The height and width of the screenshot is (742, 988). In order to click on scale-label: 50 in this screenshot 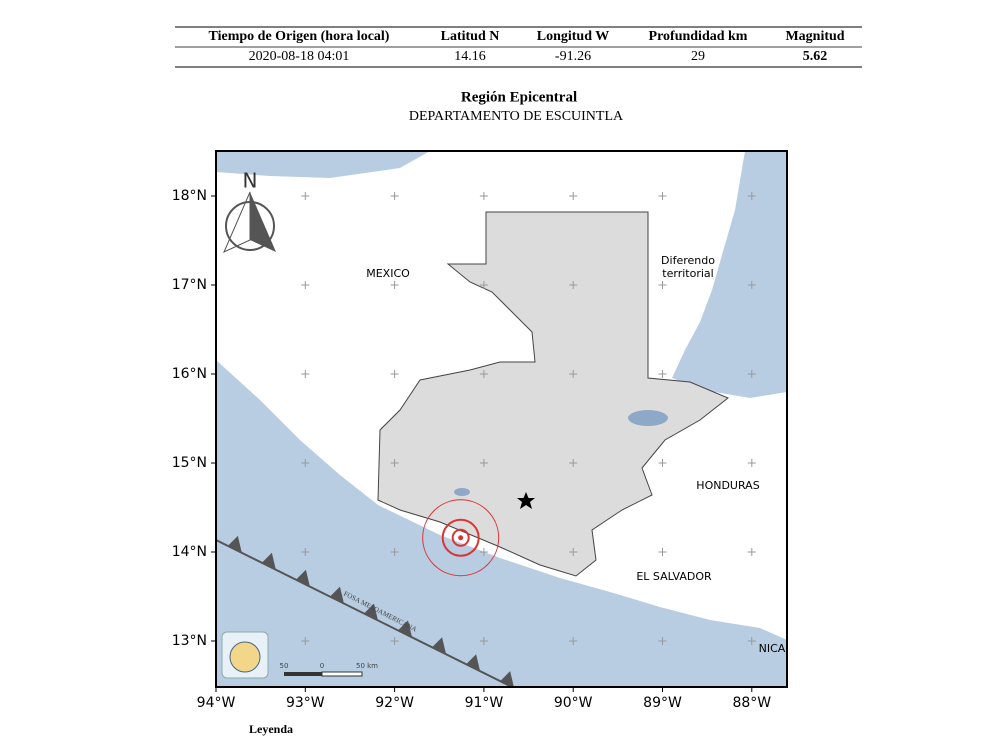, I will do `click(284, 666)`.